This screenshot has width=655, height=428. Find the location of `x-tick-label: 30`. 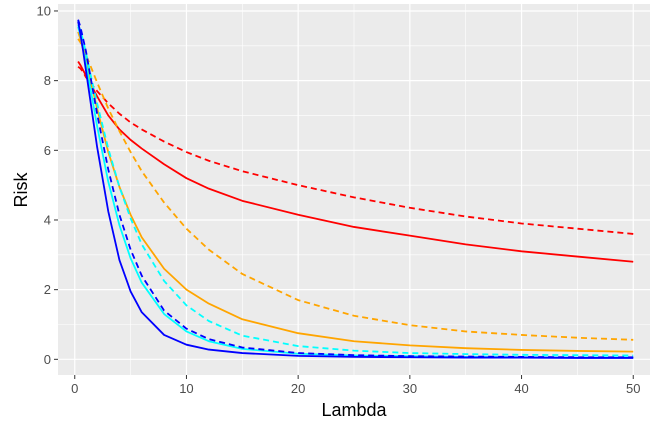

x-tick-label: 30 is located at coordinates (410, 388).